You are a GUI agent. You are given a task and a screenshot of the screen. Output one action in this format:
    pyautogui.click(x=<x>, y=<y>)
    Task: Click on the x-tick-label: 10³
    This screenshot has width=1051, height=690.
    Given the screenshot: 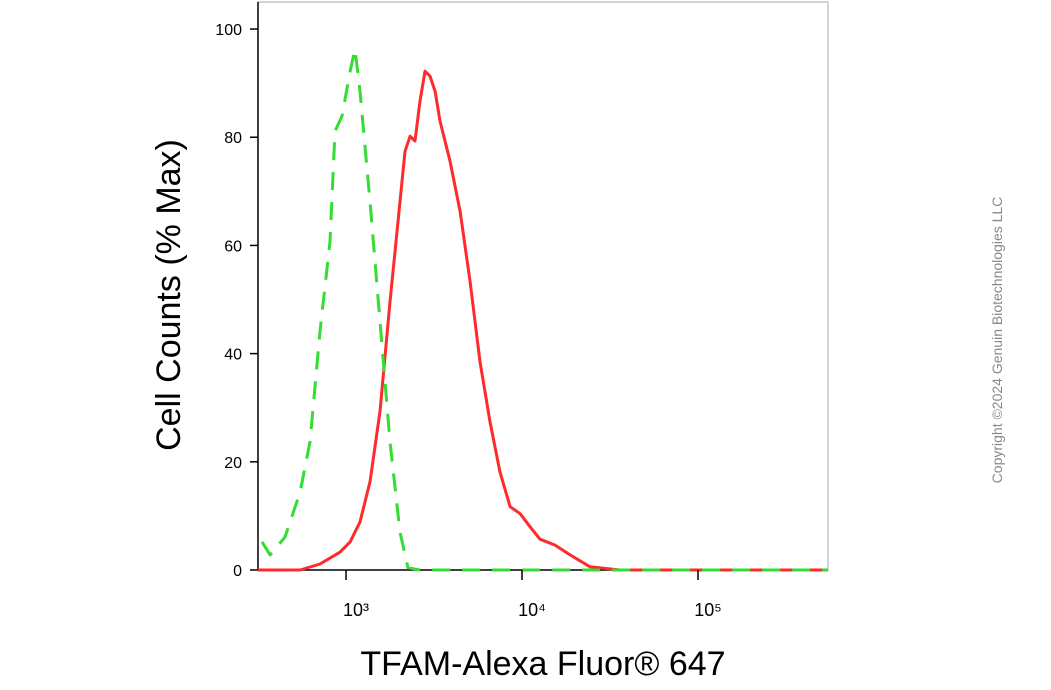 What is the action you would take?
    pyautogui.click(x=356, y=610)
    